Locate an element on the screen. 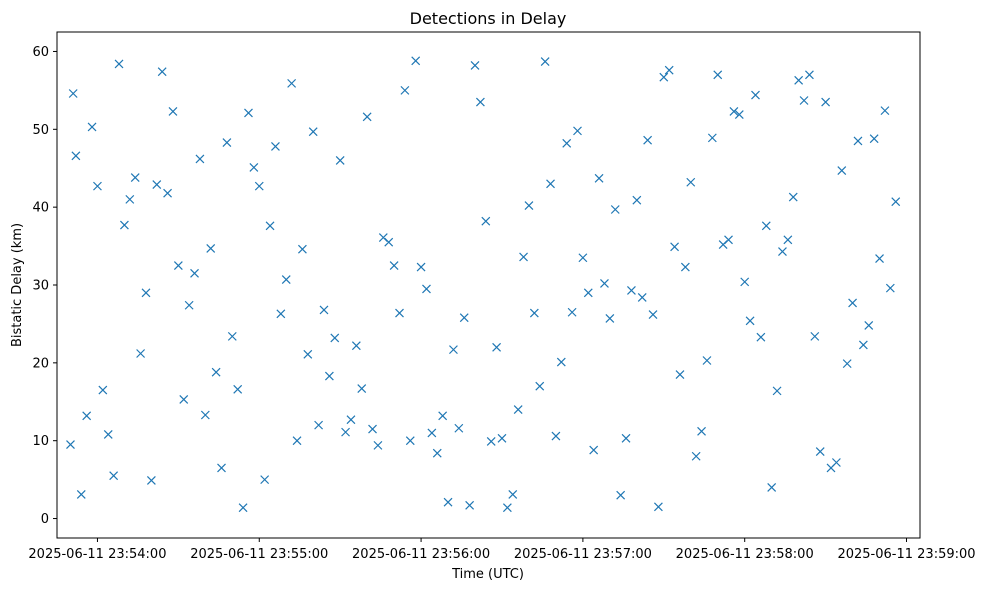  x-tick-label: 2025-06-11 23:54:00 is located at coordinates (97, 554).